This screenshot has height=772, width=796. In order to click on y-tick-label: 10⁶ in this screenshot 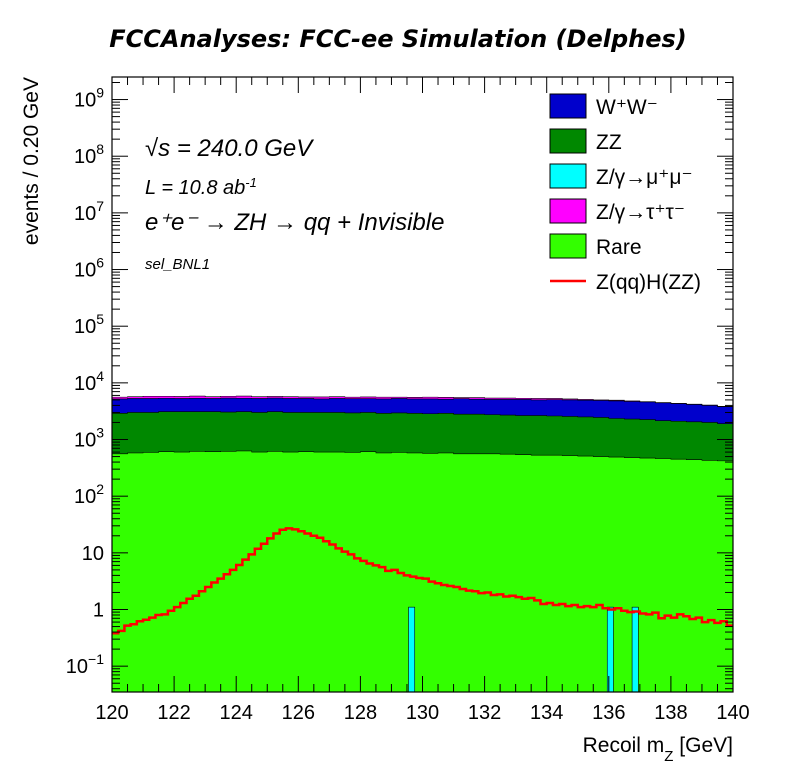, I will do `click(89, 268)`.